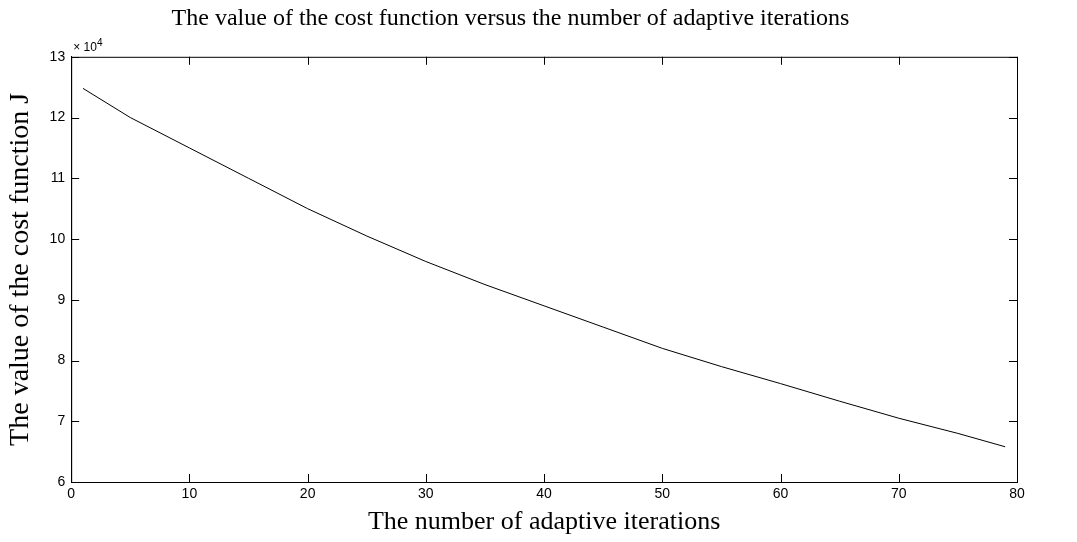 The height and width of the screenshot is (542, 1077). I want to click on y-tick-label: 13, so click(57, 55).